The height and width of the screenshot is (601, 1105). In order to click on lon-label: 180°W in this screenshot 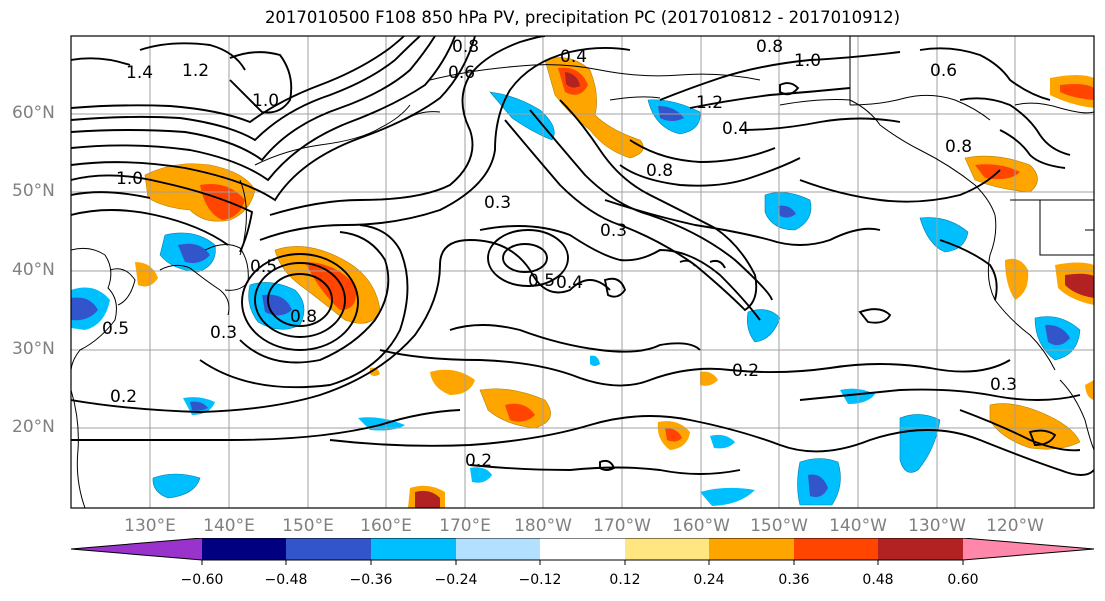, I will do `click(543, 526)`.